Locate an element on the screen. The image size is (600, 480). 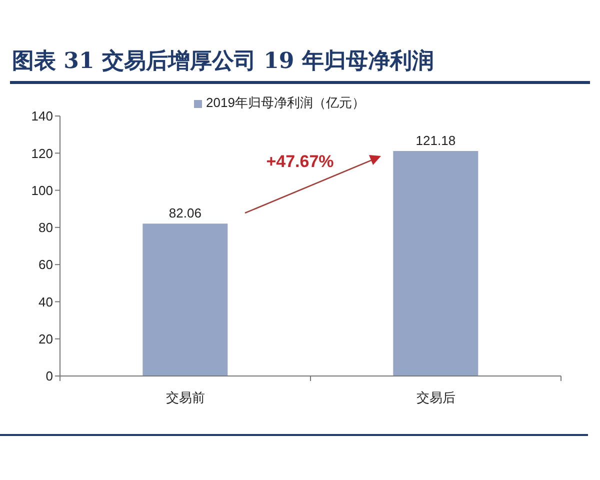
y-tick-label: 60 is located at coordinates (45, 264).